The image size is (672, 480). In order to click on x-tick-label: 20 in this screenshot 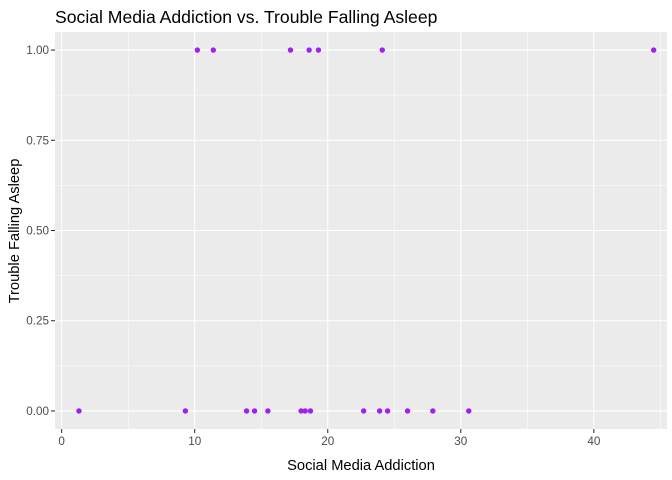, I will do `click(328, 441)`.